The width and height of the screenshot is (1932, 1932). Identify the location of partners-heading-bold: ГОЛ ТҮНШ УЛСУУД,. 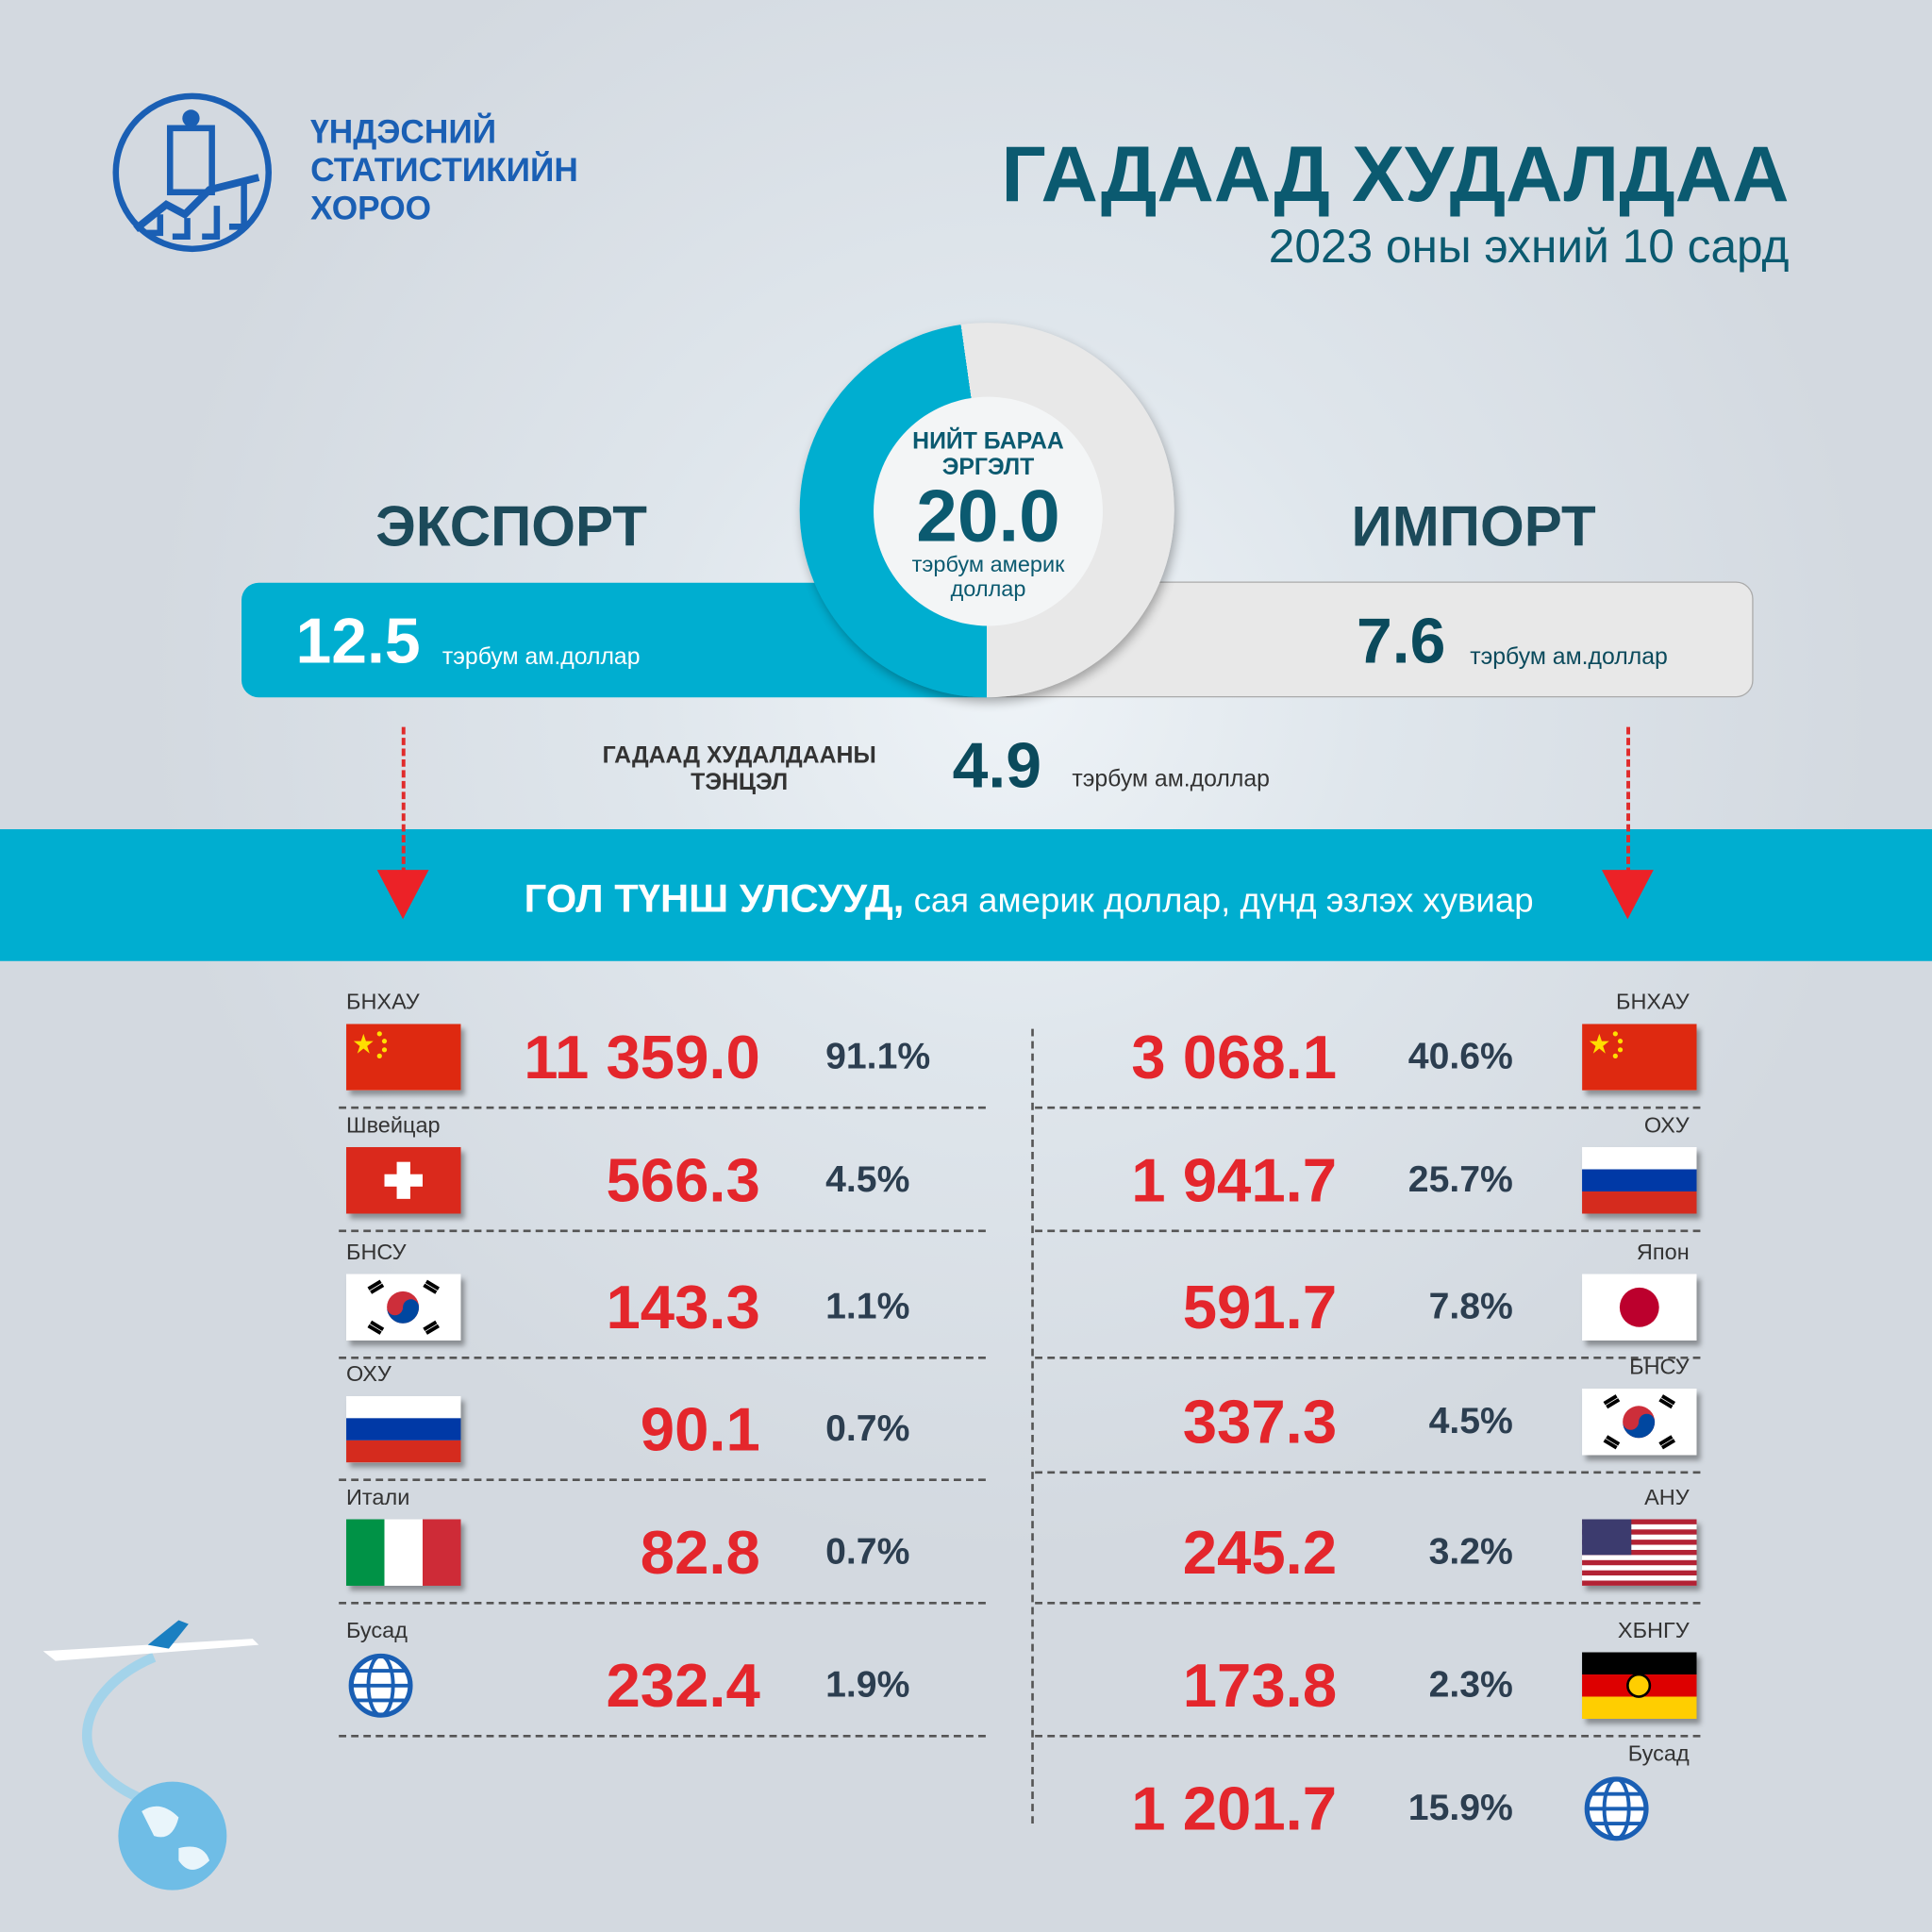
(714, 898).